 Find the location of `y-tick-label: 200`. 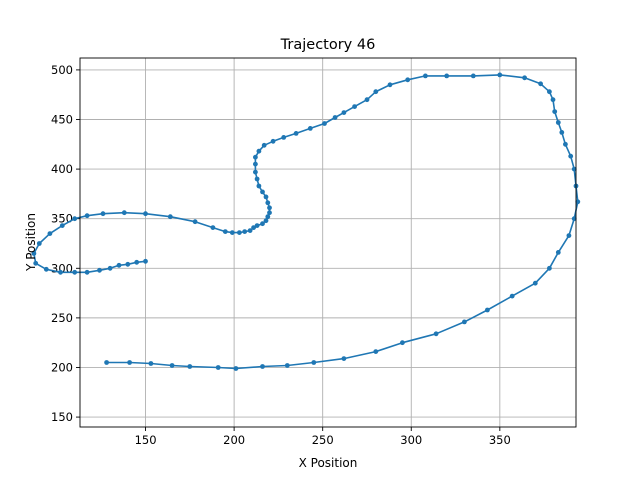

y-tick-label: 200 is located at coordinates (62, 367).